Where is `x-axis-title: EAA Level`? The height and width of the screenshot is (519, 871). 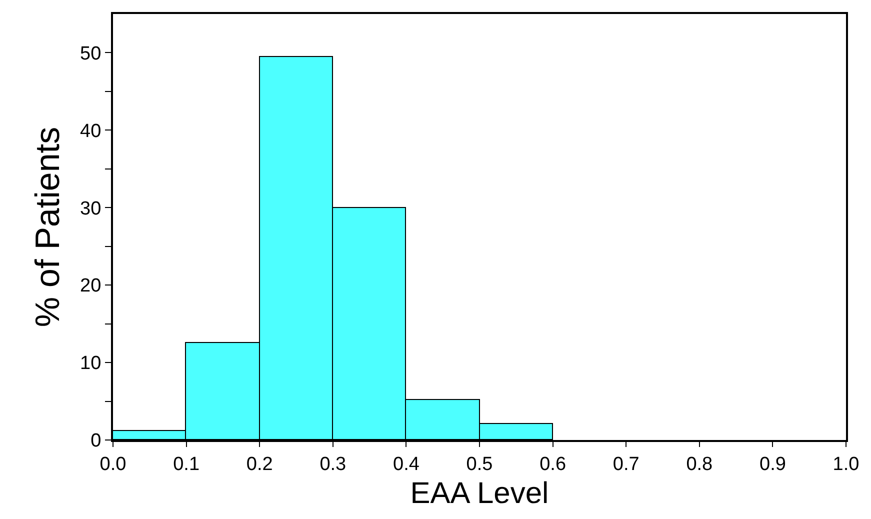
x-axis-title: EAA Level is located at coordinates (479, 493).